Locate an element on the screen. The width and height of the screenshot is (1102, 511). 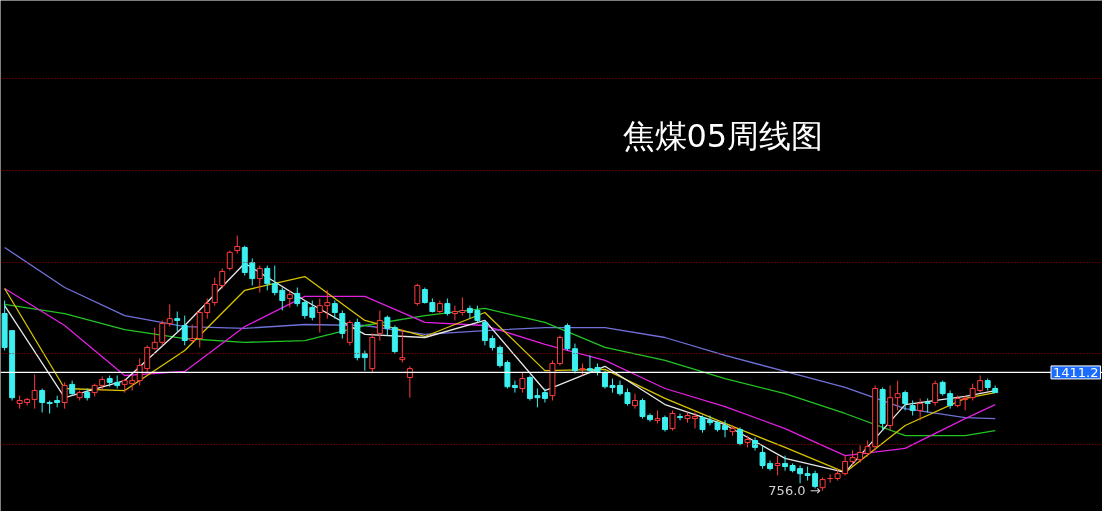
annotation: 756.0 → is located at coordinates (794, 490).